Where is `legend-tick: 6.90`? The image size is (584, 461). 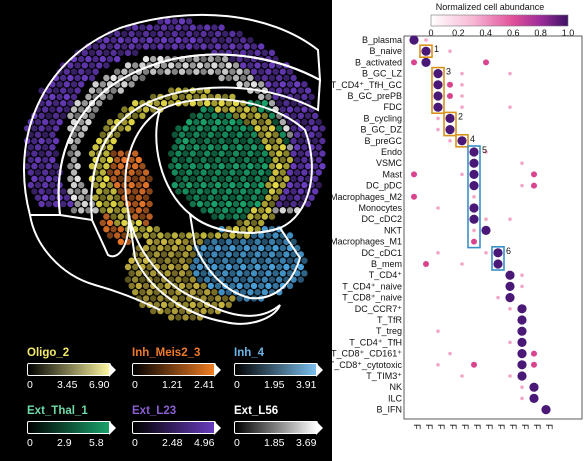
legend-tick: 6.90 is located at coordinates (99, 385).